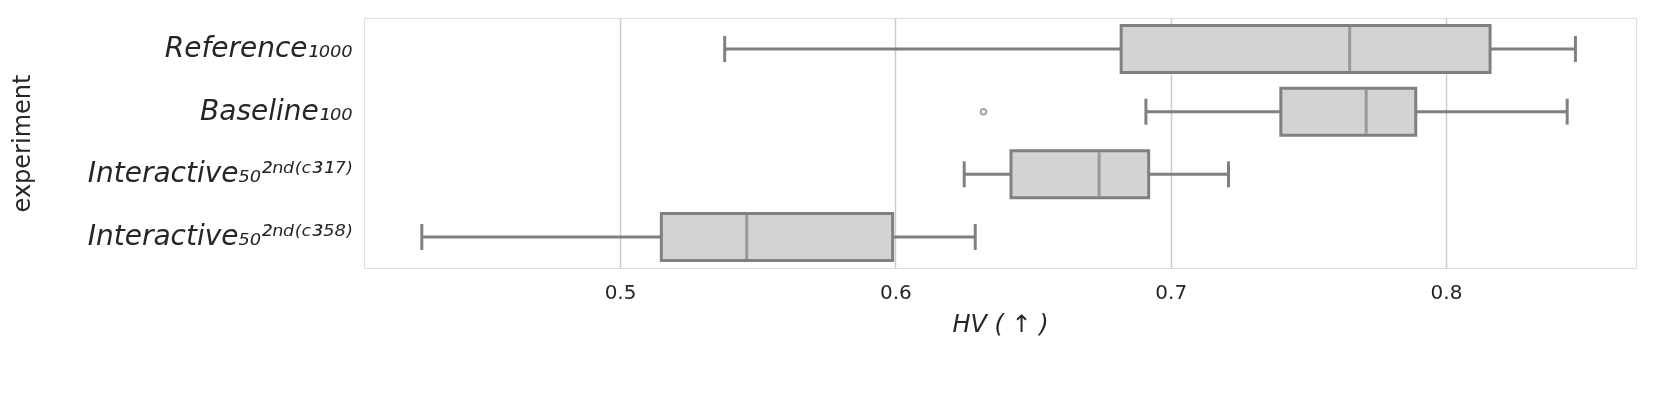 Image resolution: width=1660 pixels, height=399 pixels. Describe the element at coordinates (895, 291) in the screenshot. I see `x-tick-label: 0.6` at that location.